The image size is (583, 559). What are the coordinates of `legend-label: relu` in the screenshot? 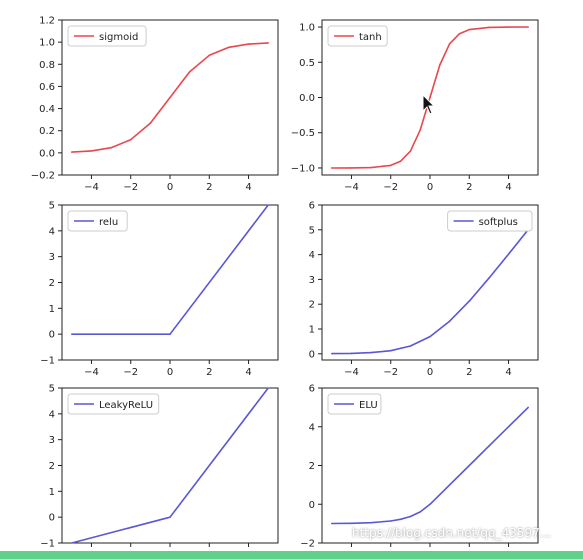 It's located at (108, 222).